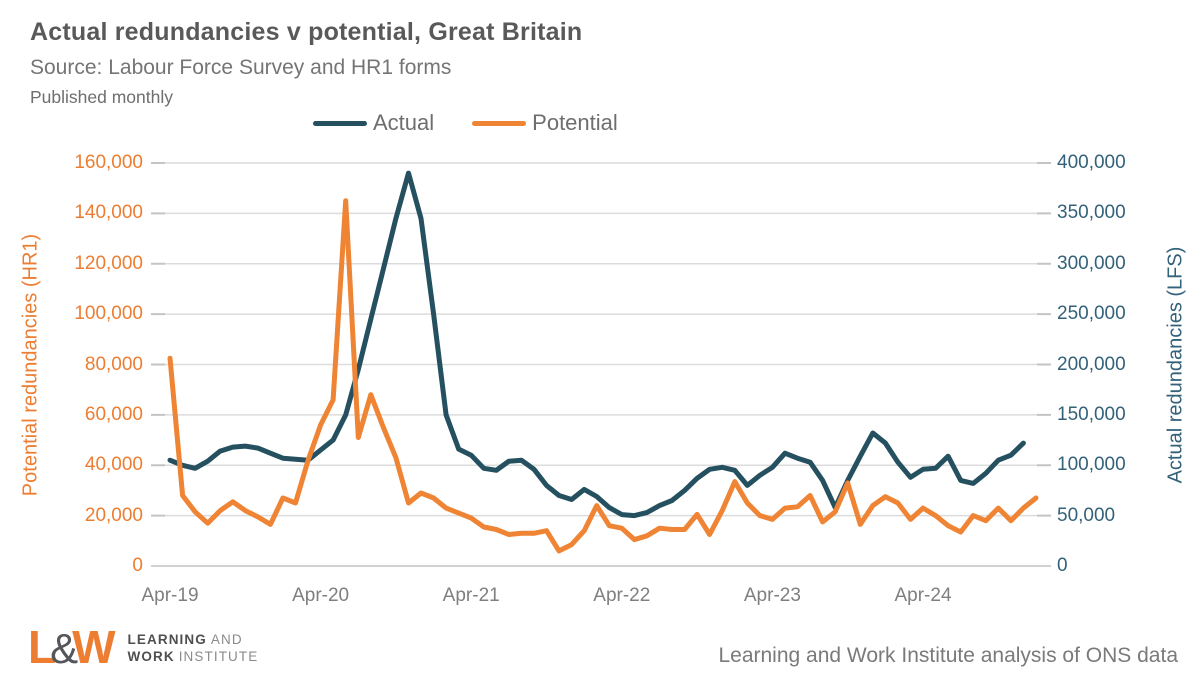 The image size is (1200, 686). Describe the element at coordinates (151, 656) in the screenshot. I see `logo-word-work: WORK` at that location.